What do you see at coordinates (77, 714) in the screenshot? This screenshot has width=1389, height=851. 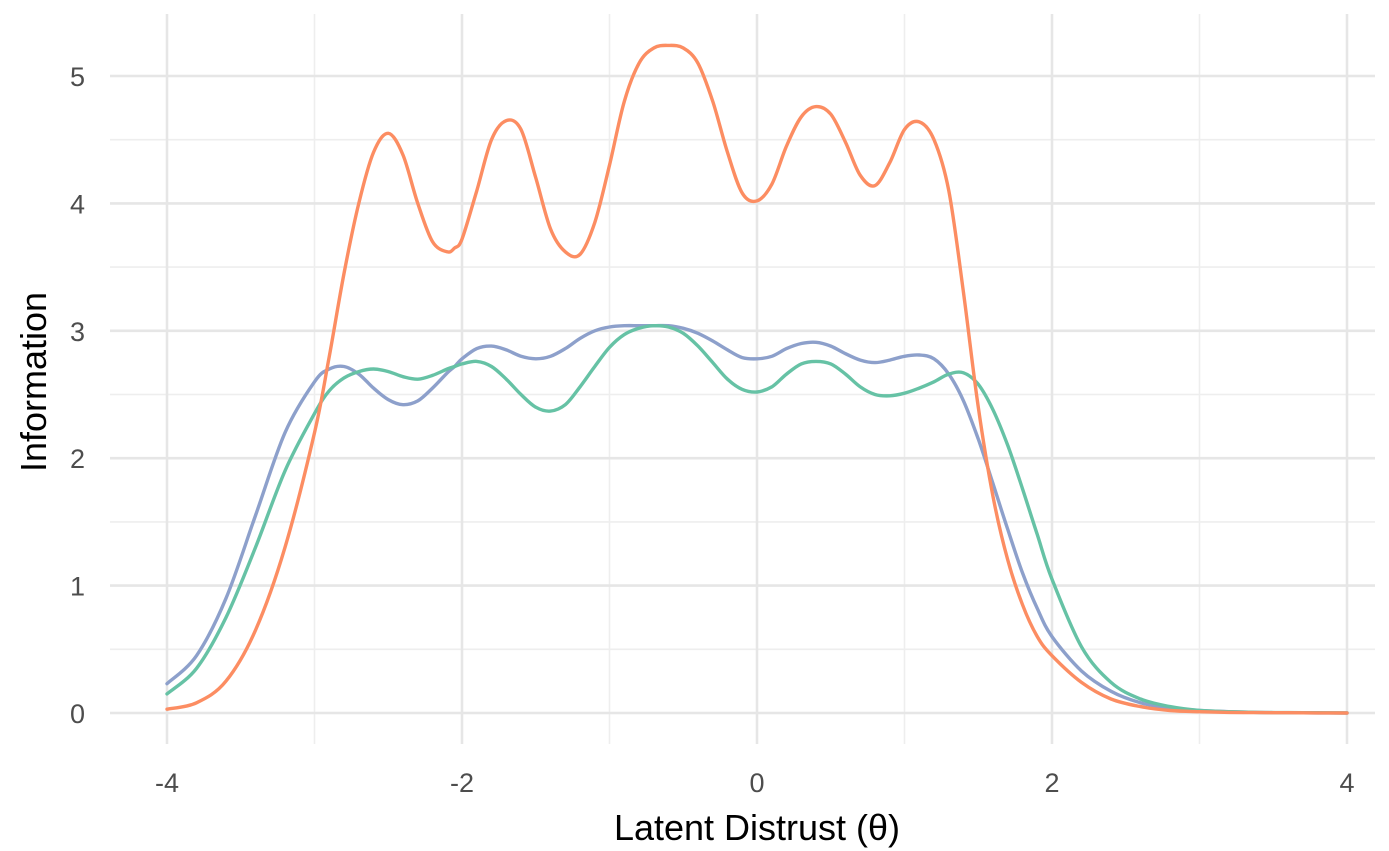 I see `y-tick-label: 0` at bounding box center [77, 714].